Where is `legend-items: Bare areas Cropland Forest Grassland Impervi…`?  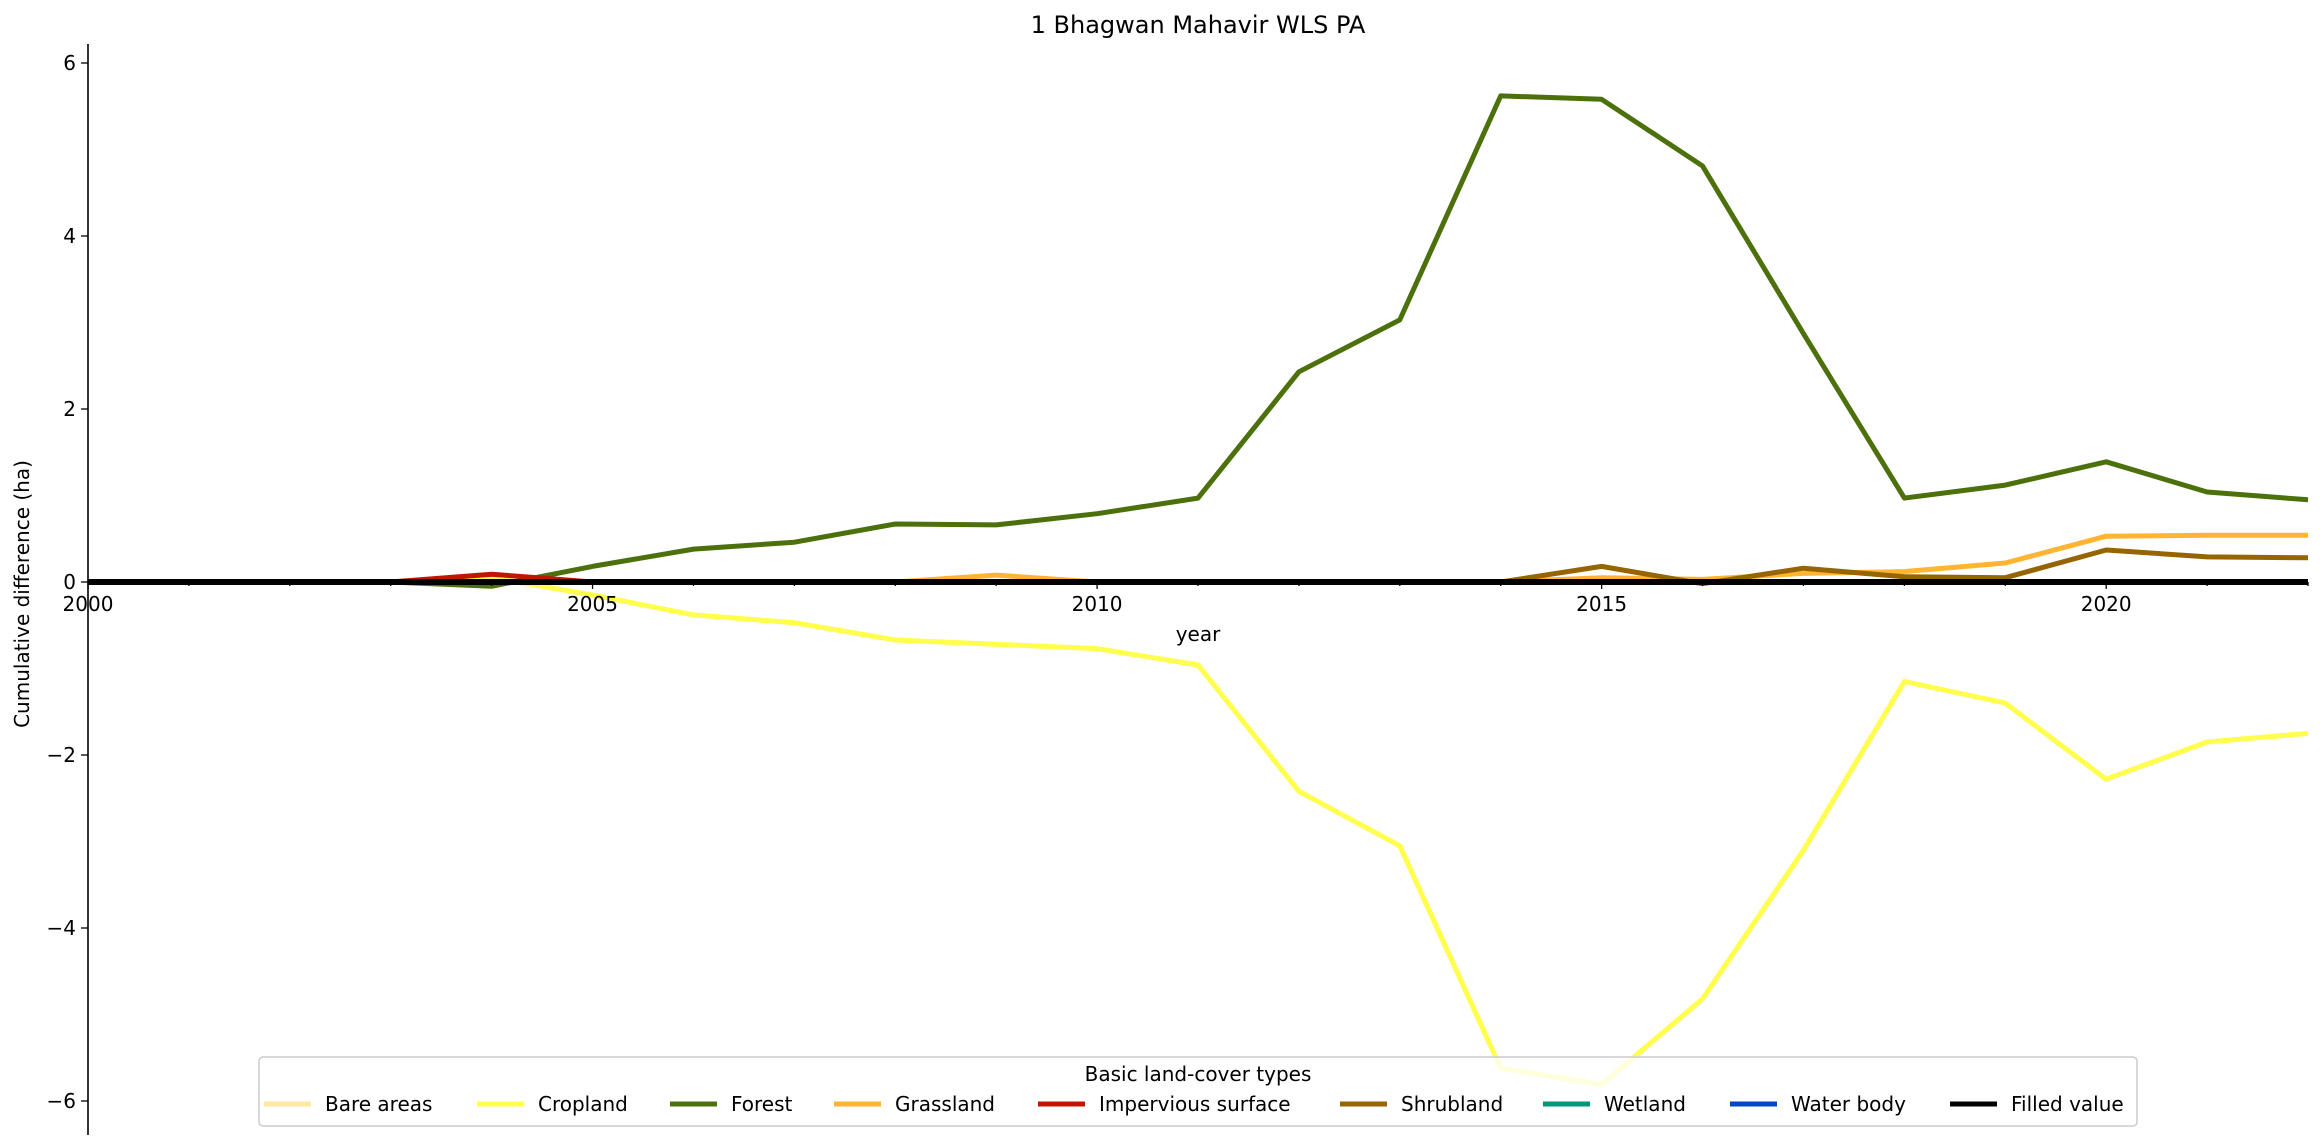 legend-items: Bare areas Cropland Forest Grassland Impervi… is located at coordinates (1194, 1104).